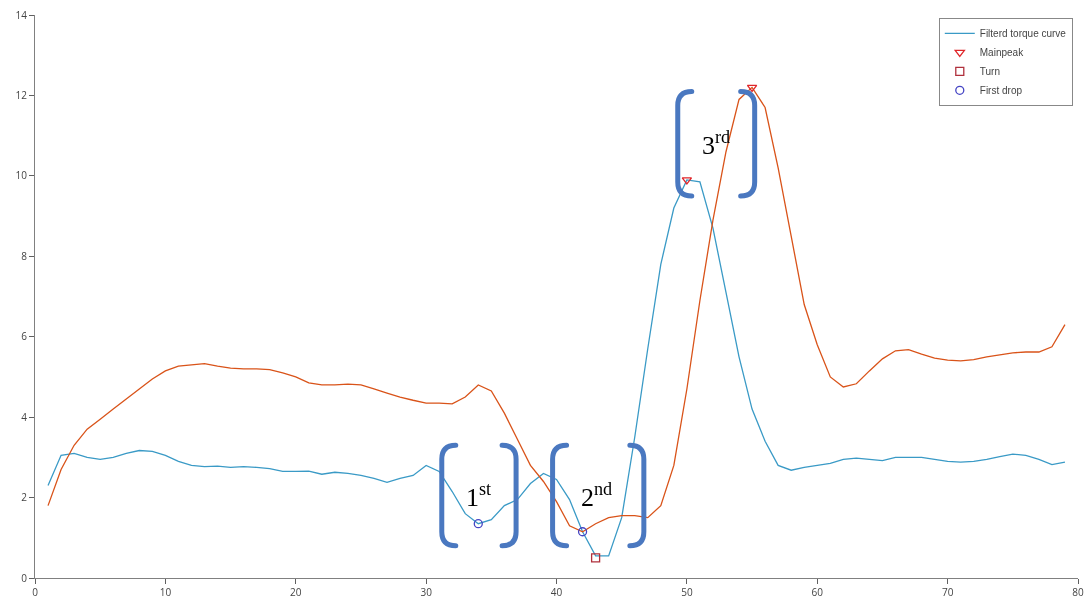  Describe the element at coordinates (597, 495) in the screenshot. I see `annotation: 2$^{nd}$` at that location.